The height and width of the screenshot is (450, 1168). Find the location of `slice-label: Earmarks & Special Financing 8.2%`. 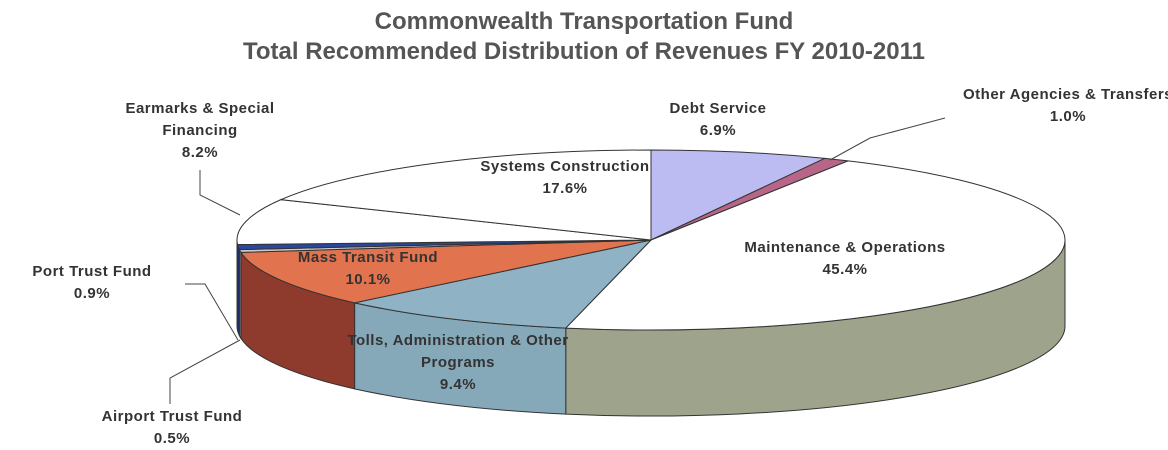

slice-label: Earmarks & Special Financing 8.2% is located at coordinates (200, 131).